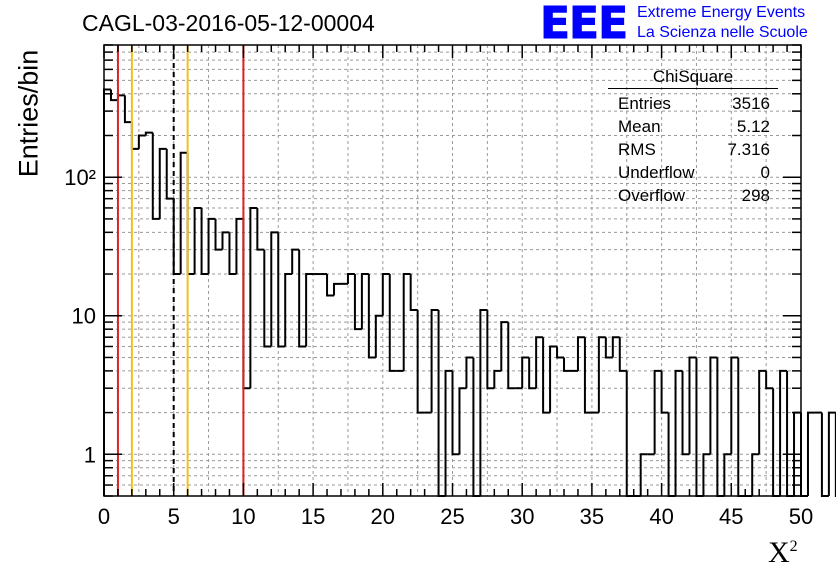  I want to click on stats-row-entries: Entries 3516, so click(693, 103).